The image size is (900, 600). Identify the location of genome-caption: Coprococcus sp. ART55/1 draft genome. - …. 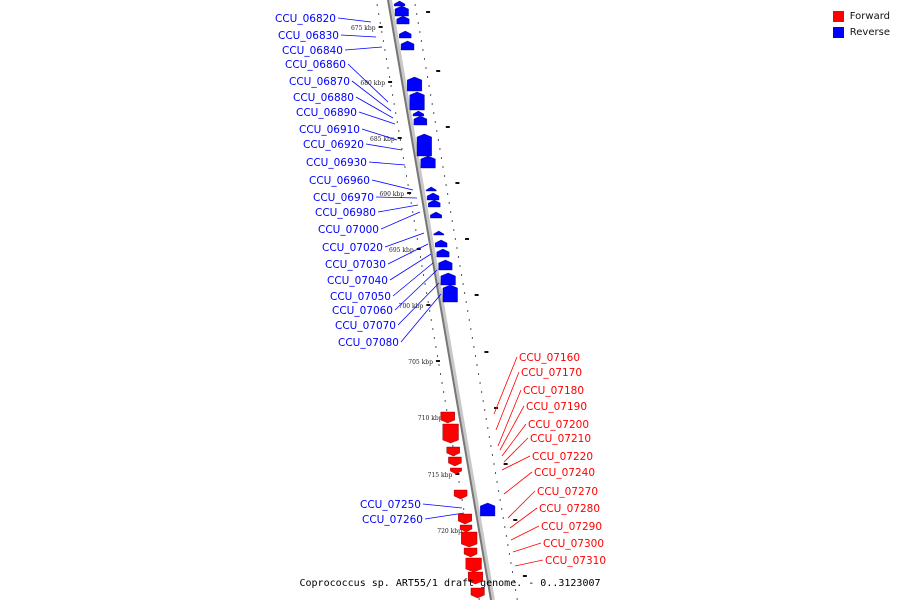
(450, 583).